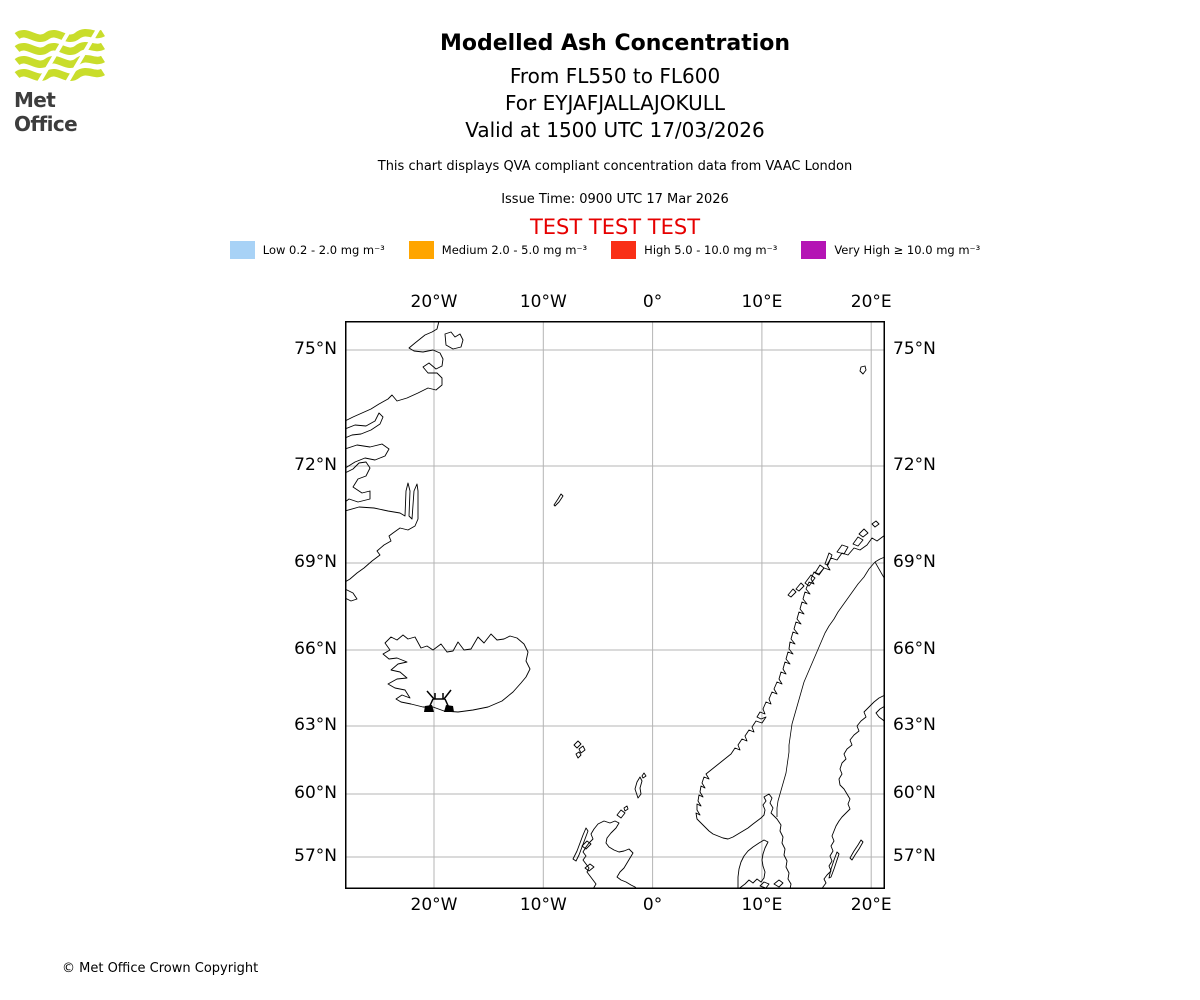 This screenshot has height=1000, width=1200. What do you see at coordinates (434, 905) in the screenshot?
I see `lon-tick-bottom: 20°W` at bounding box center [434, 905].